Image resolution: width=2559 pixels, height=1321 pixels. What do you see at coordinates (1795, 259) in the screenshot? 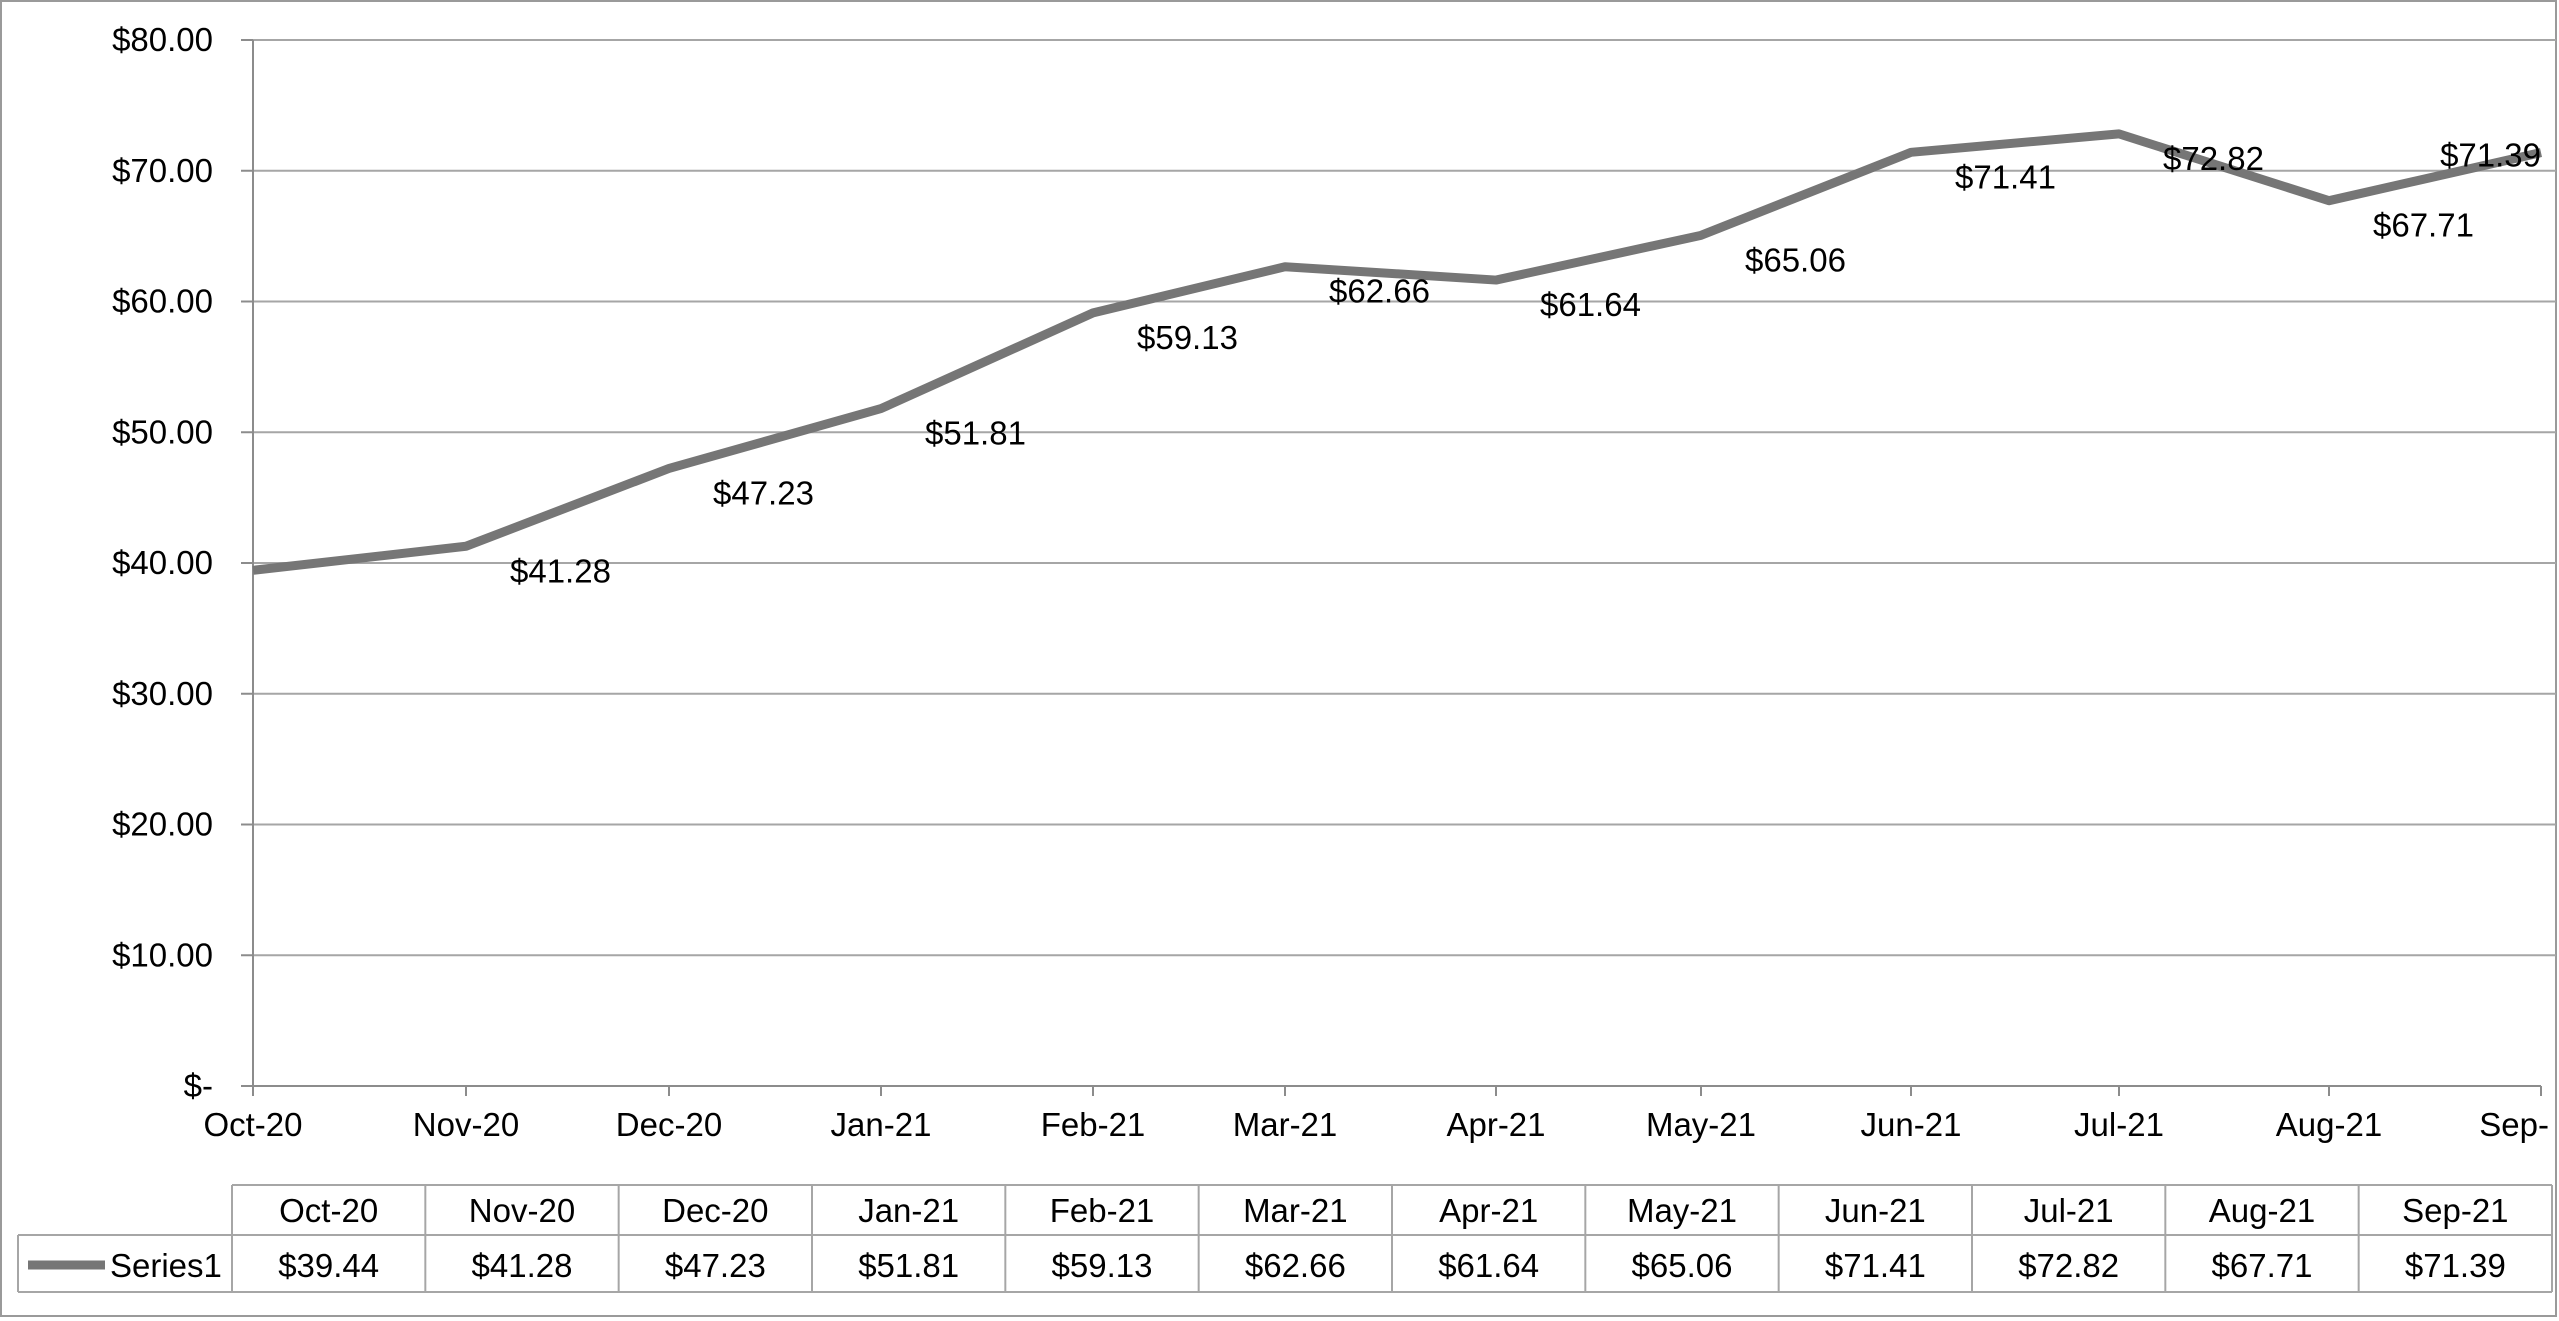
I see `data-label: $65.06` at bounding box center [1795, 259].